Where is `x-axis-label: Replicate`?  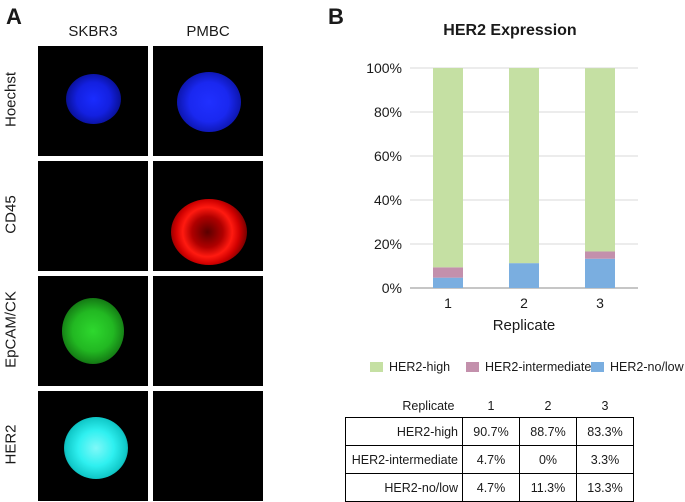
x-axis-label: Replicate is located at coordinates (524, 325).